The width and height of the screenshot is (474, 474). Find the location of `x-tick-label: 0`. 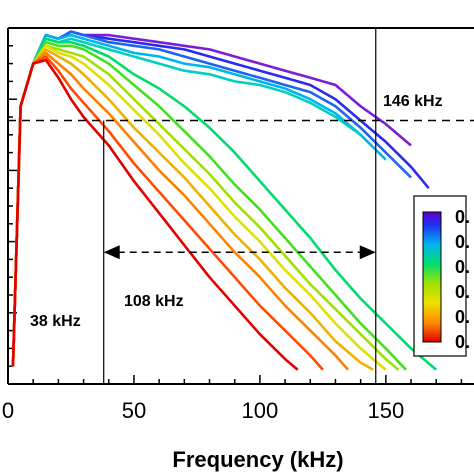

x-tick-label: 0 is located at coordinates (8, 410).